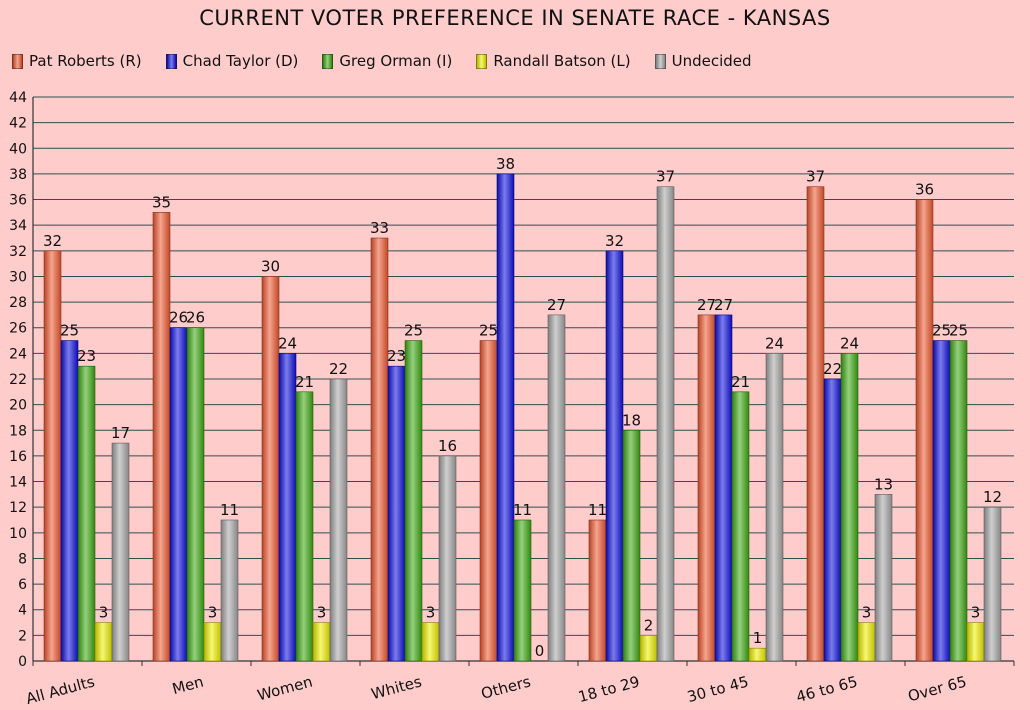 The image size is (1030, 710). I want to click on y-tick-label: 40, so click(18, 149).